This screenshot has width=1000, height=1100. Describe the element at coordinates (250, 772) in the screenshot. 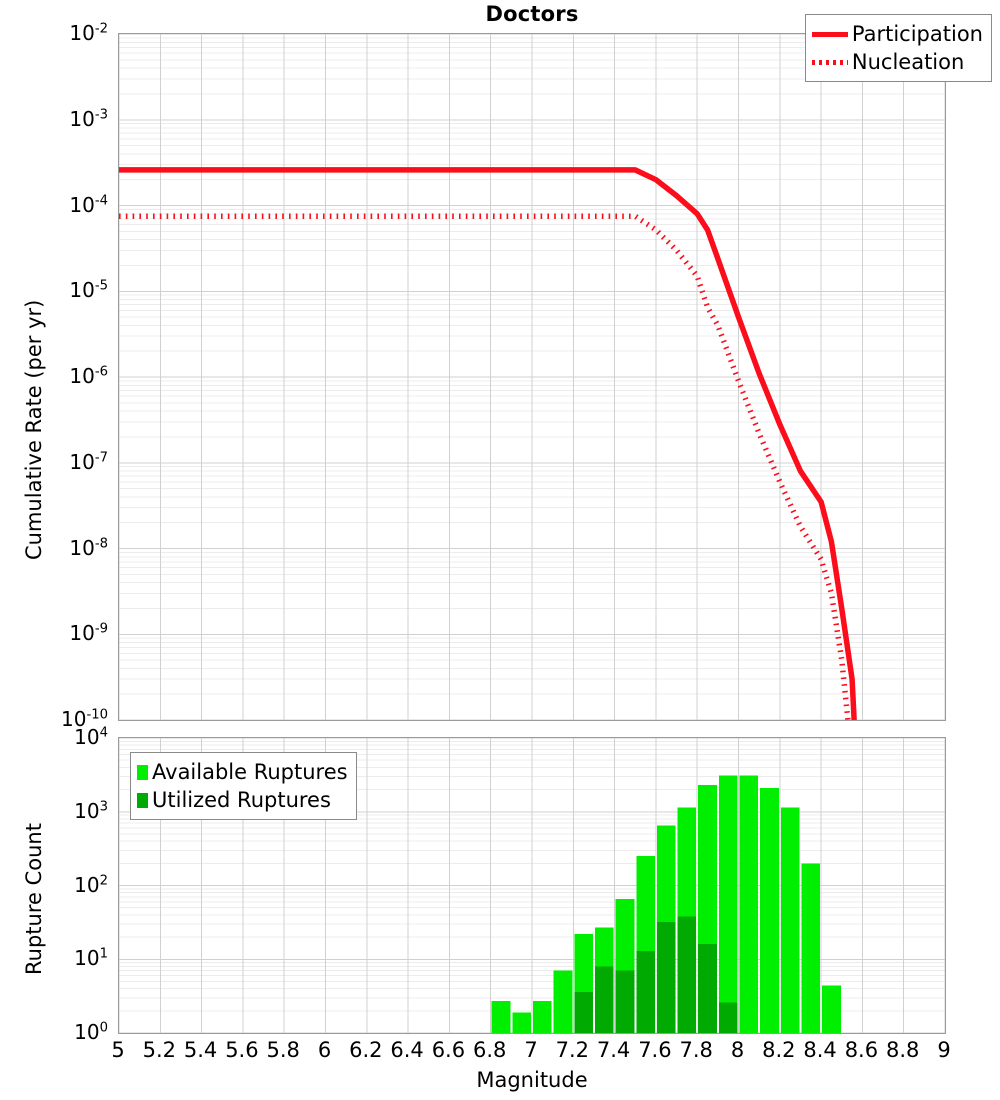

I see `legend-label-available-ruptures: Available Ruptures` at that location.